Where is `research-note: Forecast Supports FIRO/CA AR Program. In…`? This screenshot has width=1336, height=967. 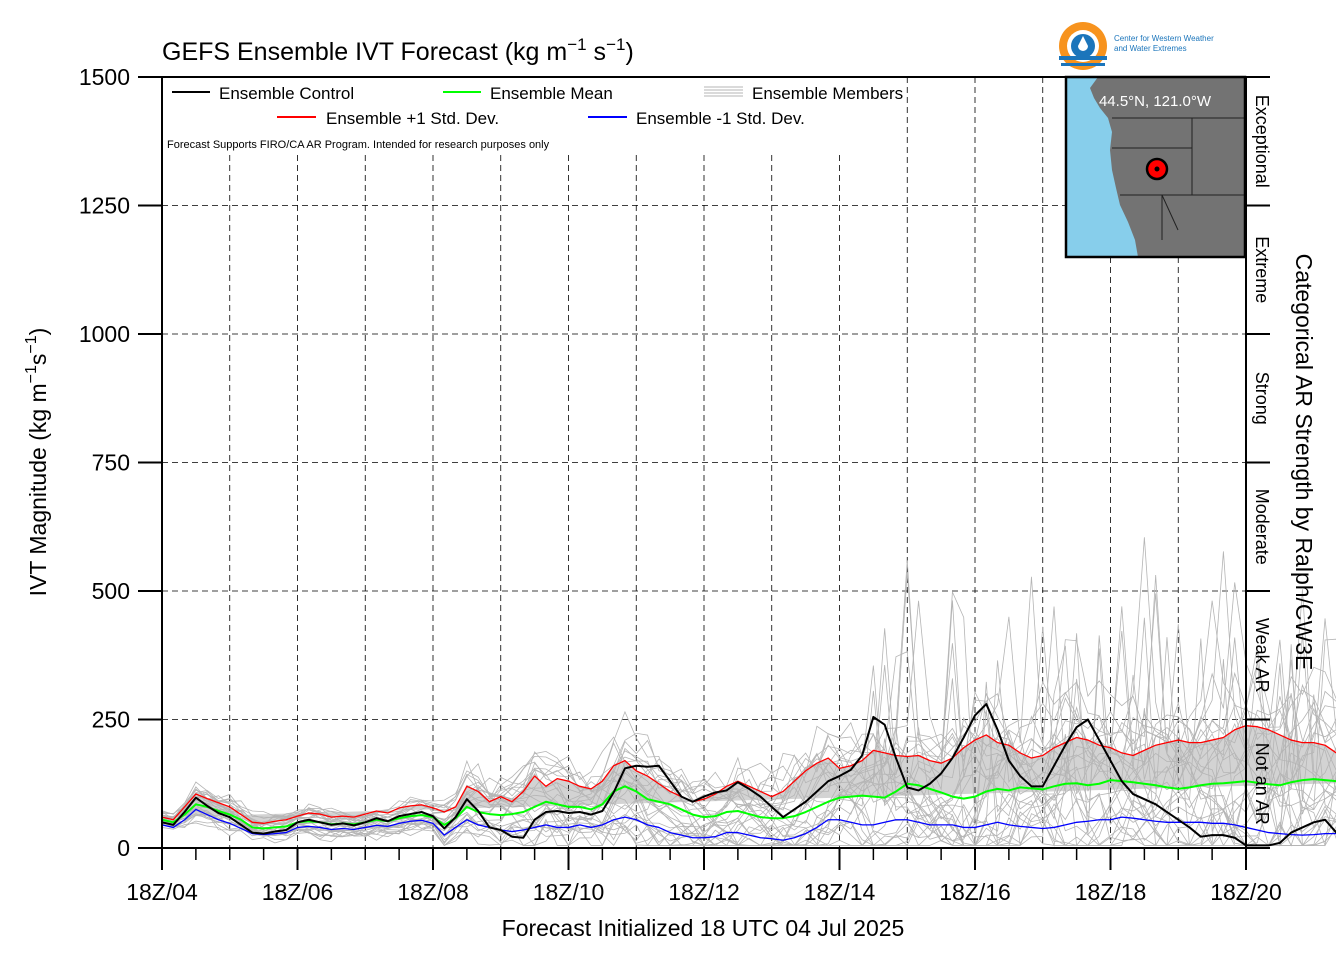
research-note: Forecast Supports FIRO/CA AR Program. In… is located at coordinates (358, 145).